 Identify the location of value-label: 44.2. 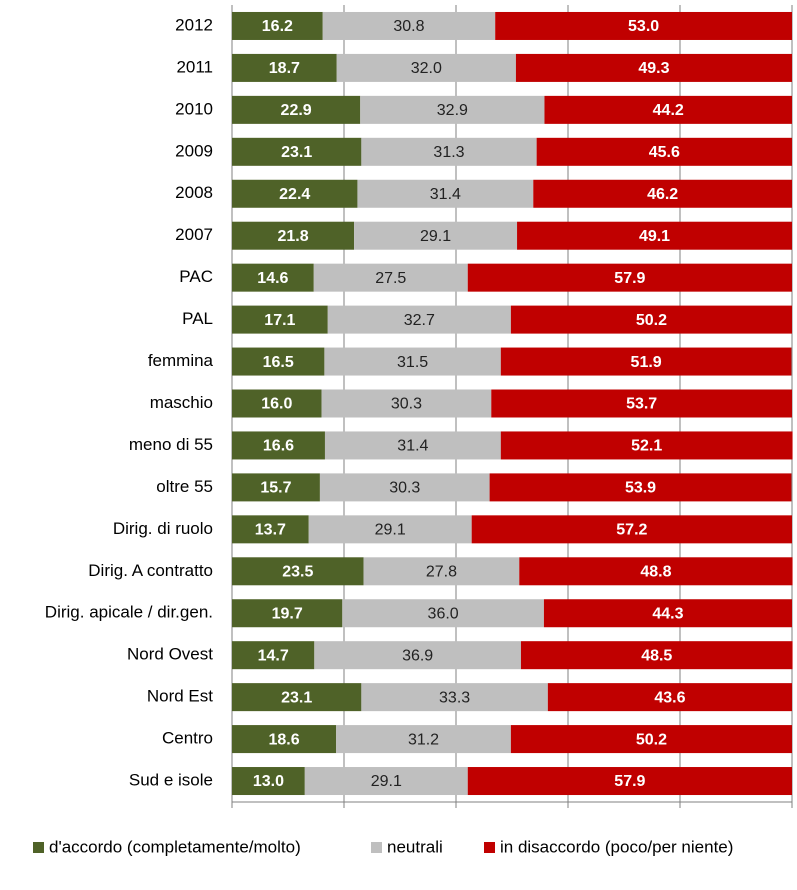
(668, 110).